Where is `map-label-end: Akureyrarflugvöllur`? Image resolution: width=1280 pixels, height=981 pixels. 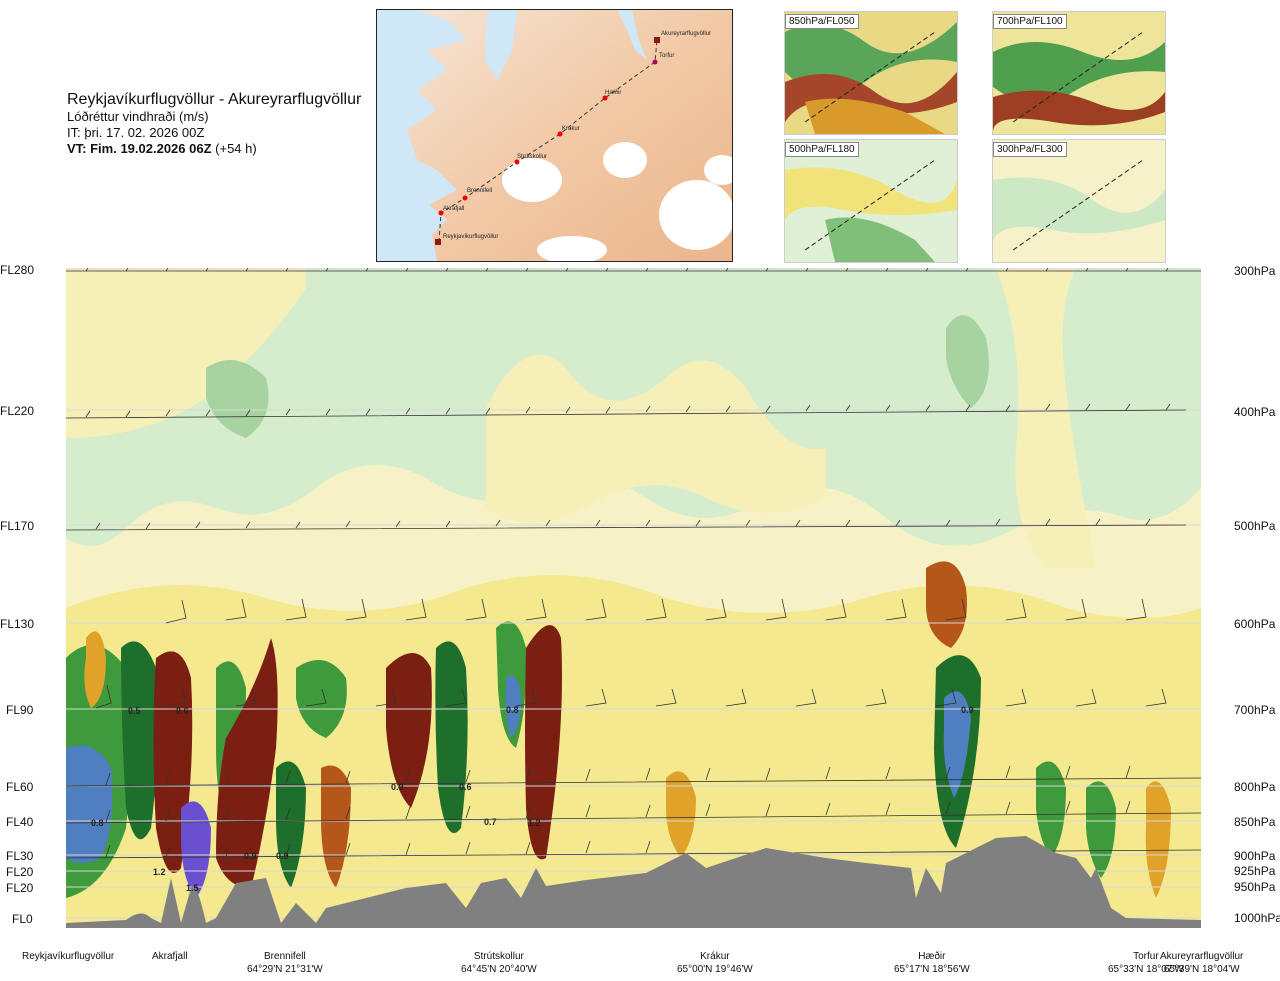
map-label-end: Akureyrarflugvöllur is located at coordinates (686, 34).